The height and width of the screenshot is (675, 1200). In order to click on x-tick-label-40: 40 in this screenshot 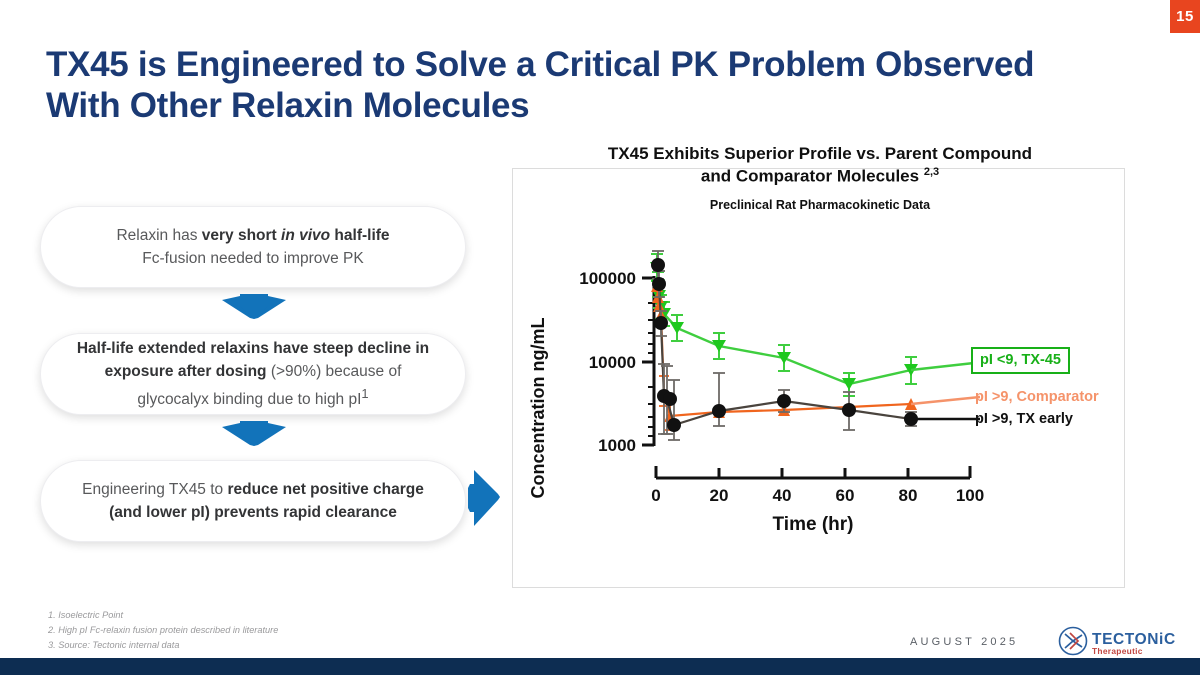, I will do `click(782, 495)`.